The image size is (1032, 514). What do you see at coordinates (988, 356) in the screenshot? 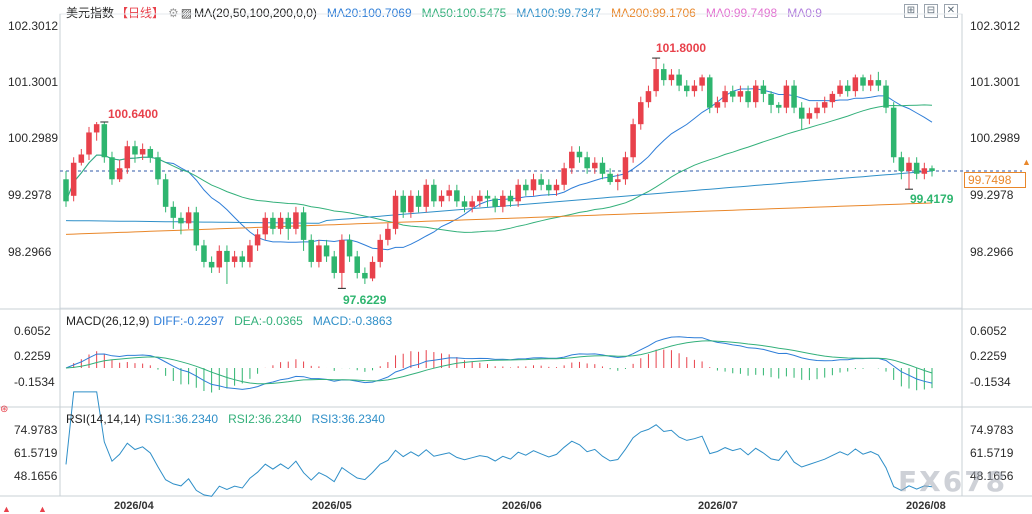
I see `macd-tick-right-1: 0.2259` at bounding box center [988, 356].